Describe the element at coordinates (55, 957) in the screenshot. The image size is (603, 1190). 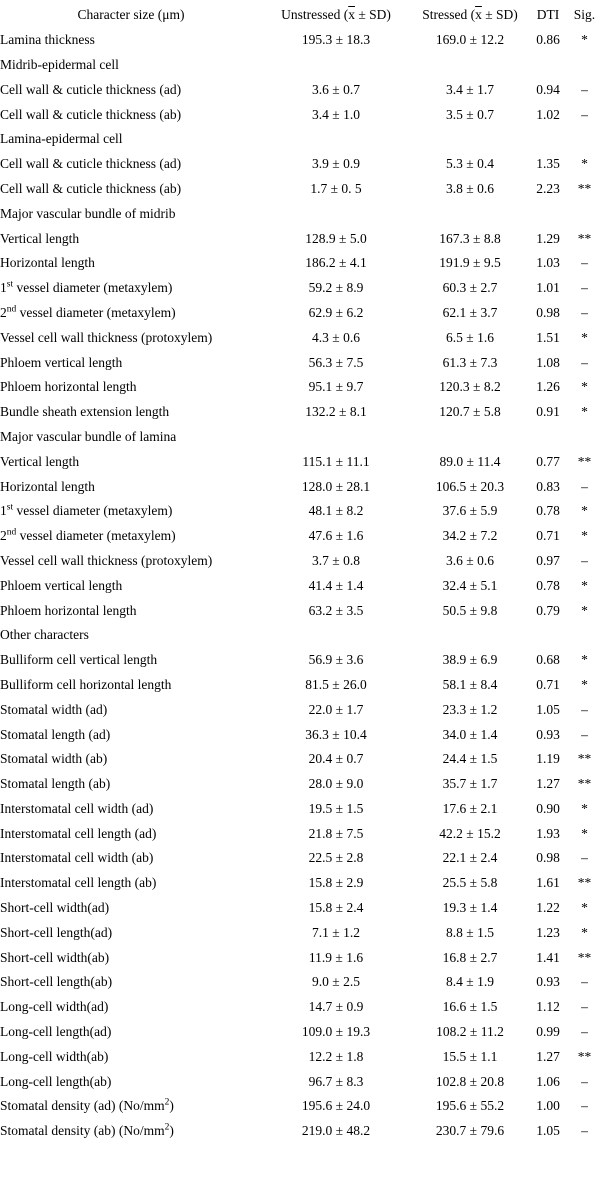
I see `row-label: Short-cell width(ab)` at that location.